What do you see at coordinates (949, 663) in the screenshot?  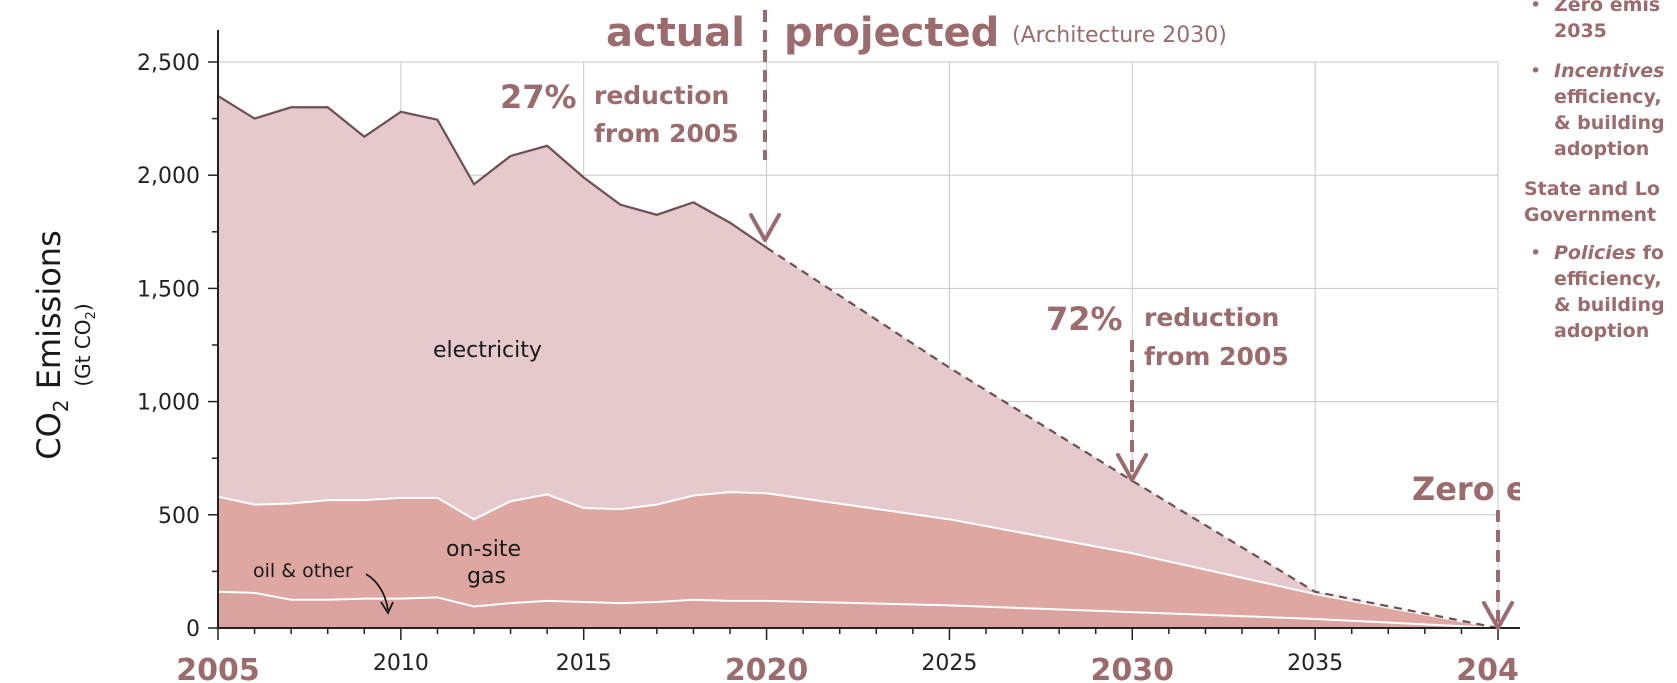 I see `x-tick-label: 2025` at bounding box center [949, 663].